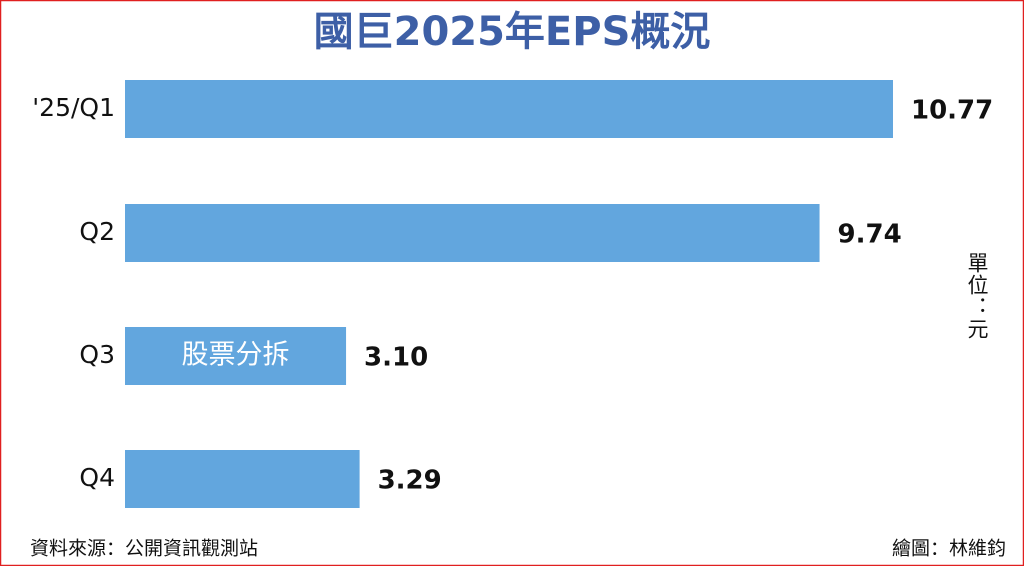  I want to click on annotation: 股票分拆, so click(236, 355).